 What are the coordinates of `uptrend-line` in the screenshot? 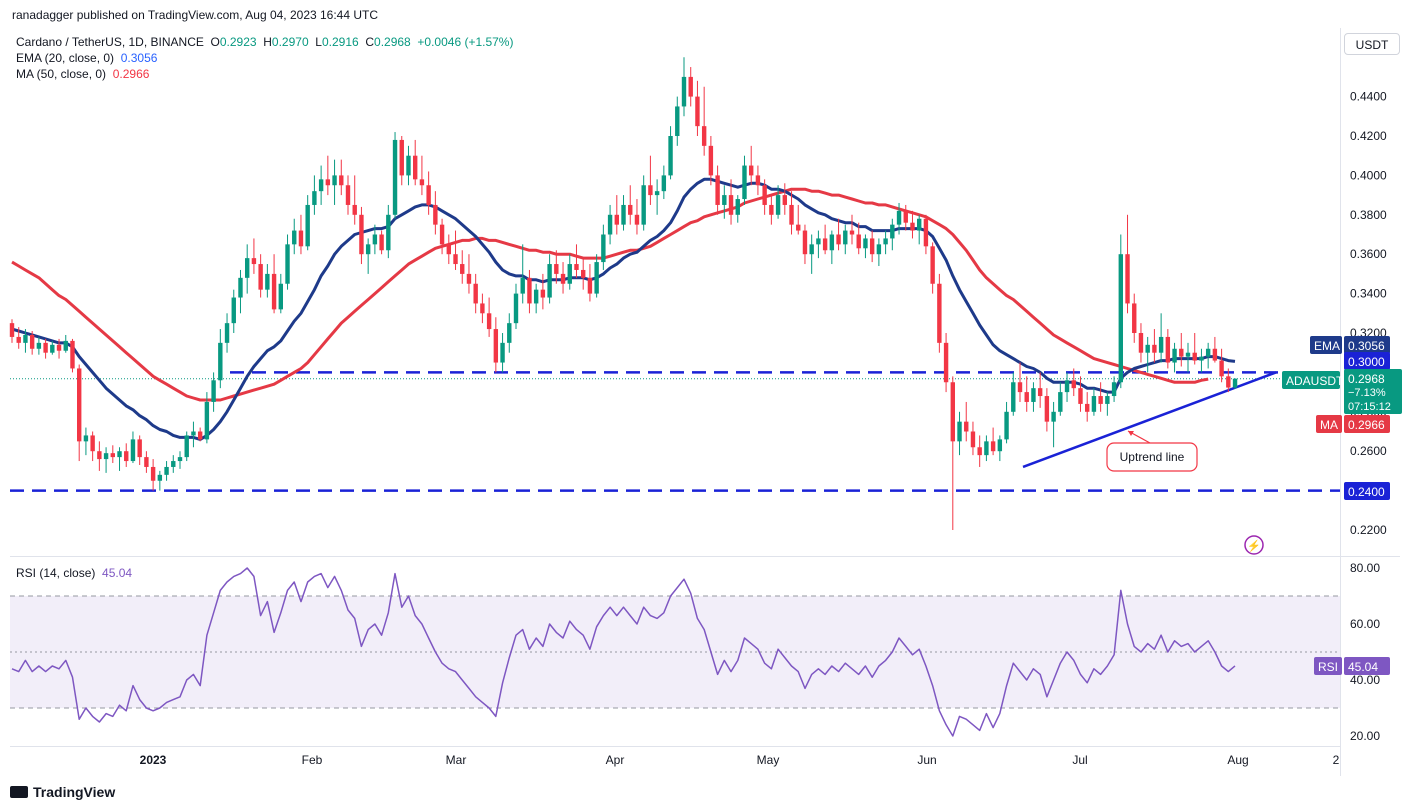 It's located at (1149, 420).